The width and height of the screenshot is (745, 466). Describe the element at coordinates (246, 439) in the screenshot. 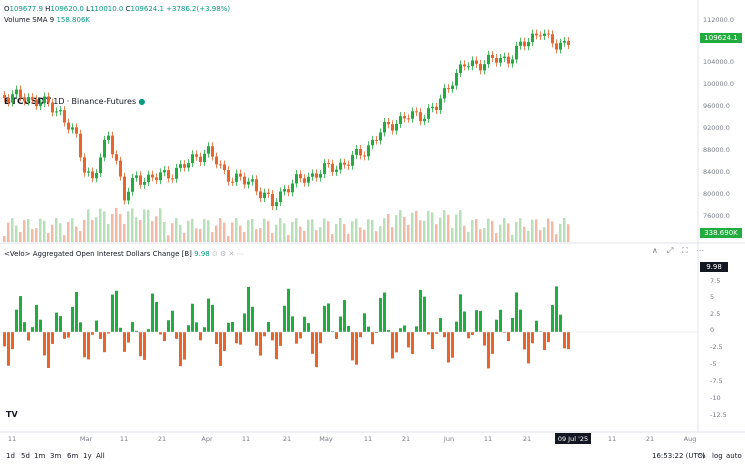

I see `time-tick: 11` at that location.